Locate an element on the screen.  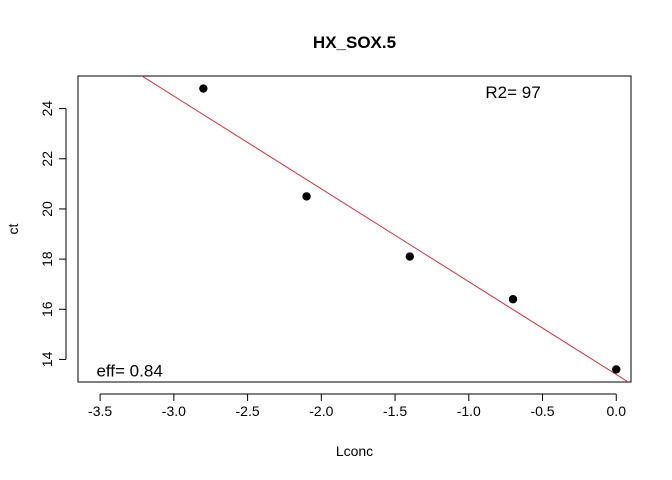
y-tick-label: 18 is located at coordinates (47, 259).